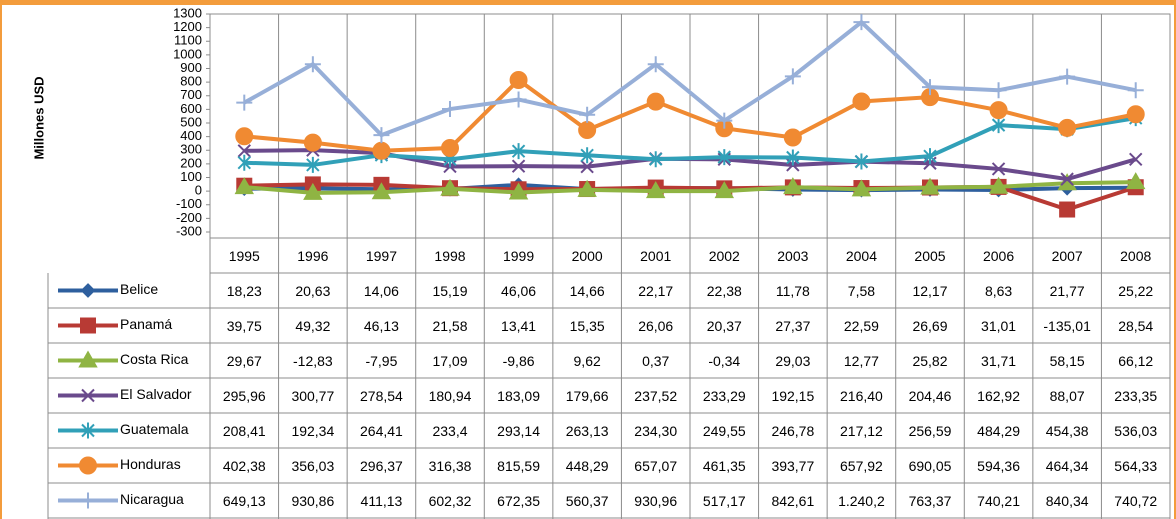 This screenshot has width=1176, height=519. Describe the element at coordinates (861, 466) in the screenshot. I see `table-cell: 657,92` at that location.